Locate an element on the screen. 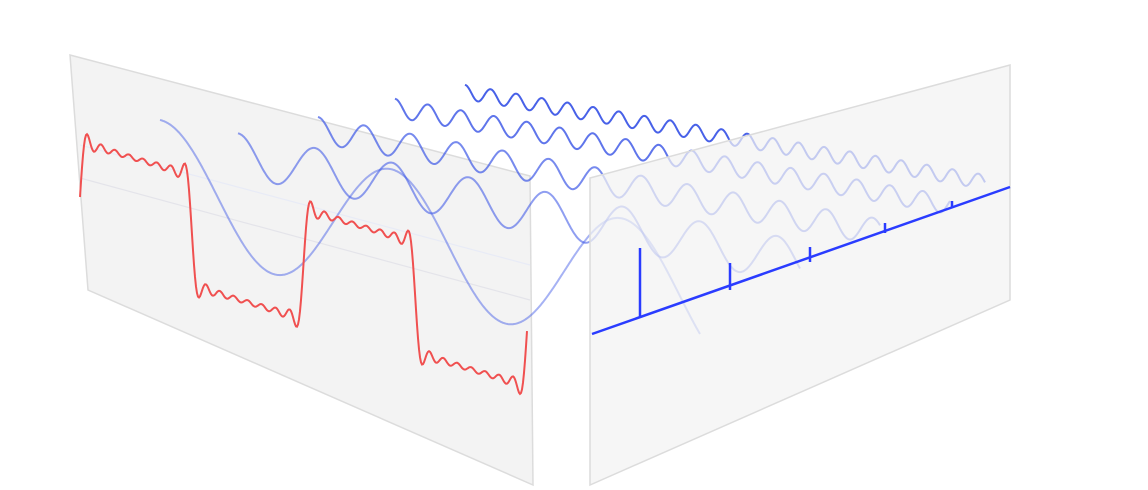 The image size is (1148, 490). frequency-axis is located at coordinates (801, 260).